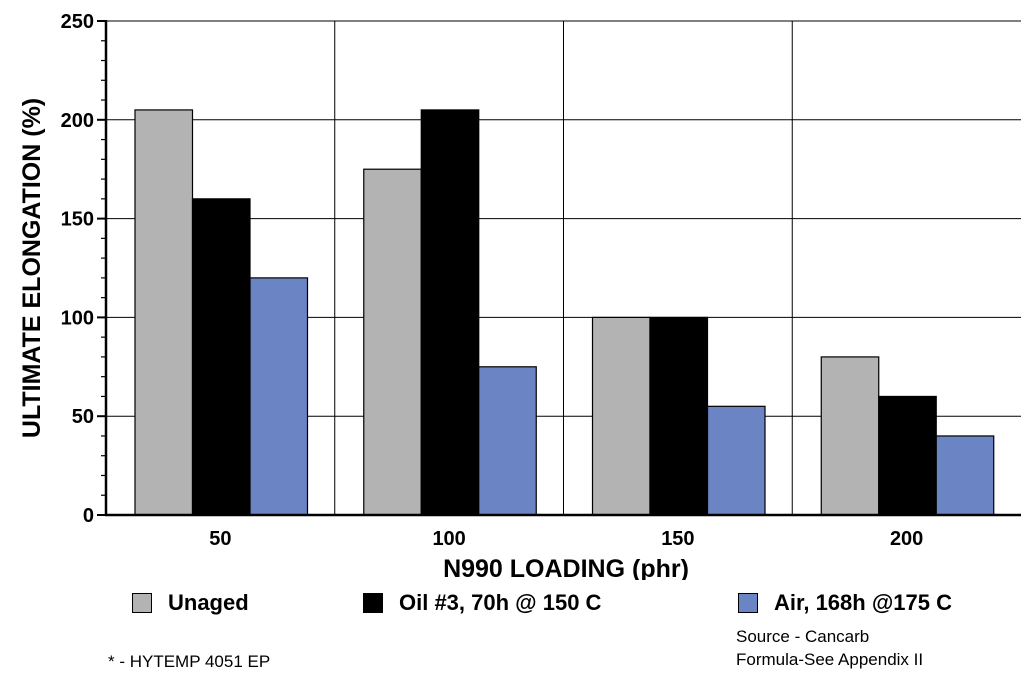 Image resolution: width=1021 pixels, height=679 pixels. What do you see at coordinates (500, 602) in the screenshot?
I see `legend-label-oil: Oil #3, 70h @ 150 C` at bounding box center [500, 602].